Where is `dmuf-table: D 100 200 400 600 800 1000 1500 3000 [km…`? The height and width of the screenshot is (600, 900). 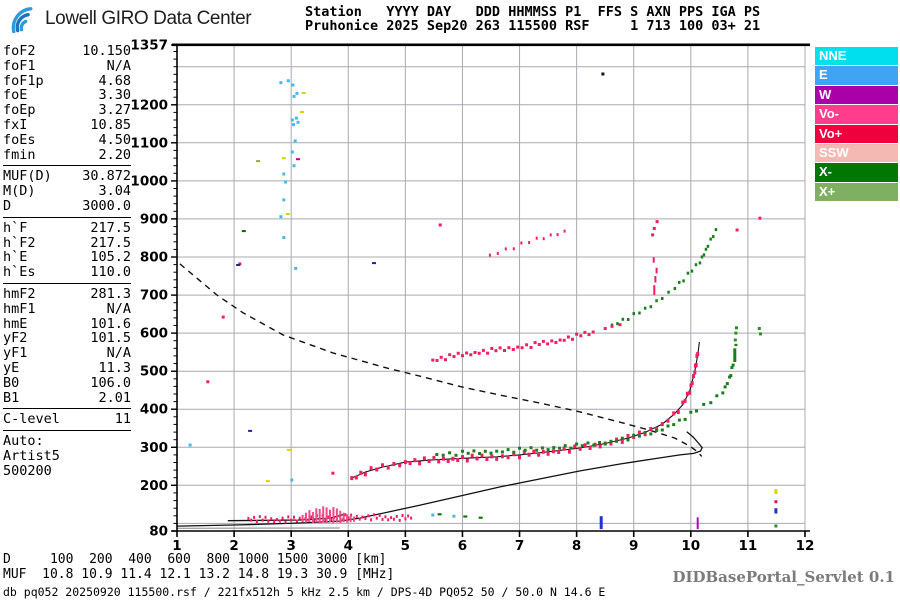 dmuf-table: D 100 200 400 600 800 1000 1500 3000 [km… is located at coordinates (199, 567).